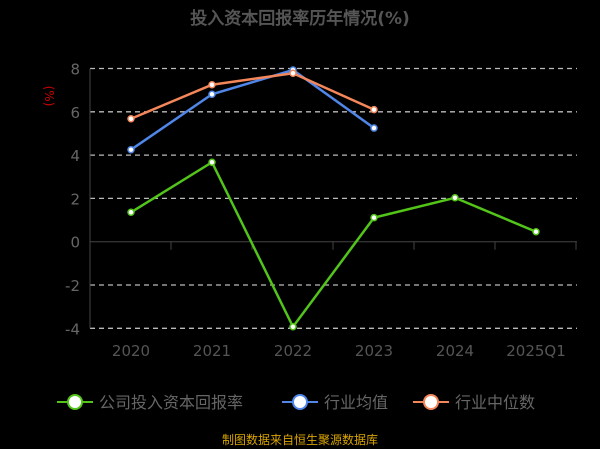  Describe the element at coordinates (300, 439) in the screenshot. I see `footer-source: 制图数据来自恒生聚源数据库` at that location.